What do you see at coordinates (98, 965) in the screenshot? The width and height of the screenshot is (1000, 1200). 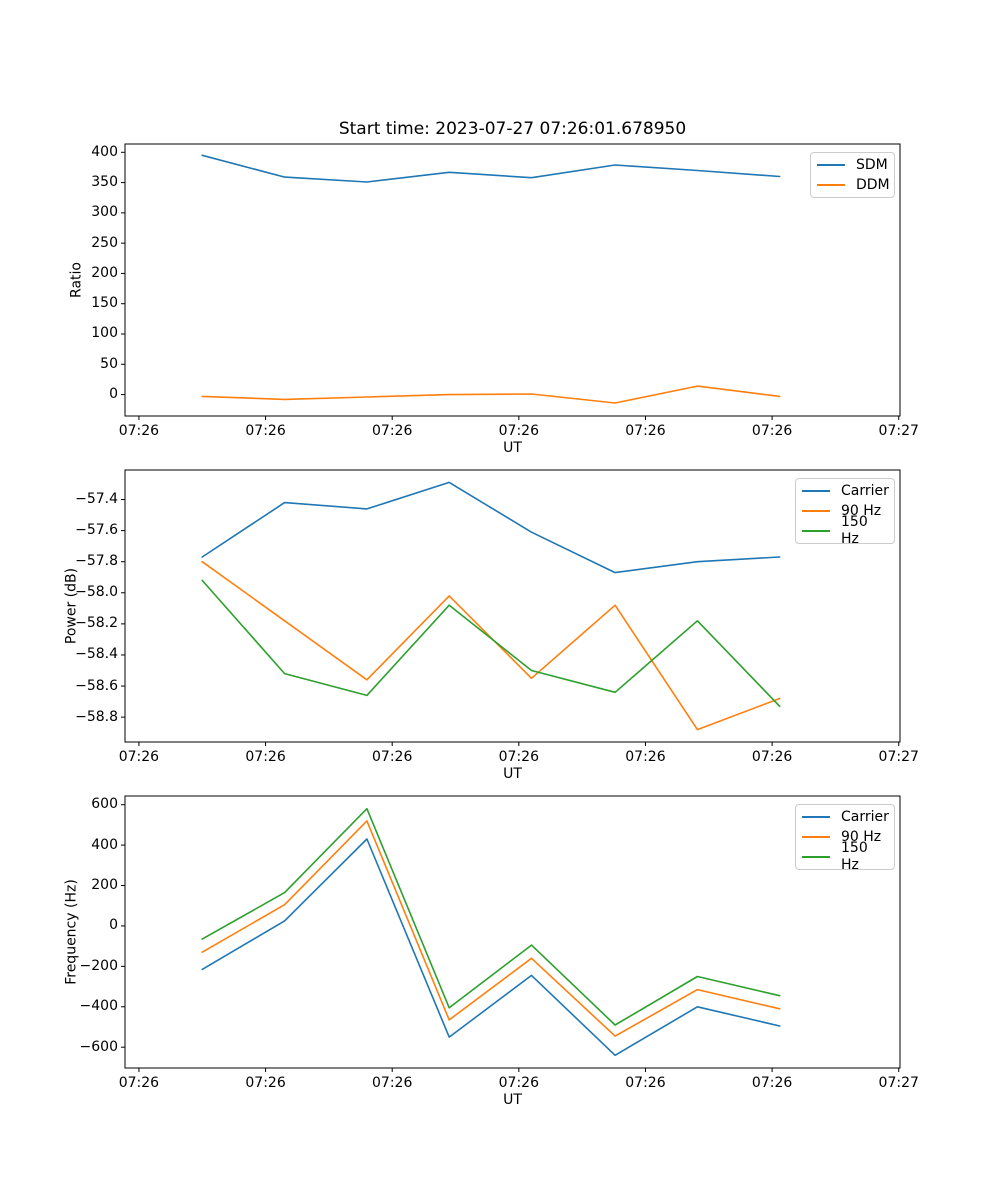 I see `y-tick-label: −200` at bounding box center [98, 965].